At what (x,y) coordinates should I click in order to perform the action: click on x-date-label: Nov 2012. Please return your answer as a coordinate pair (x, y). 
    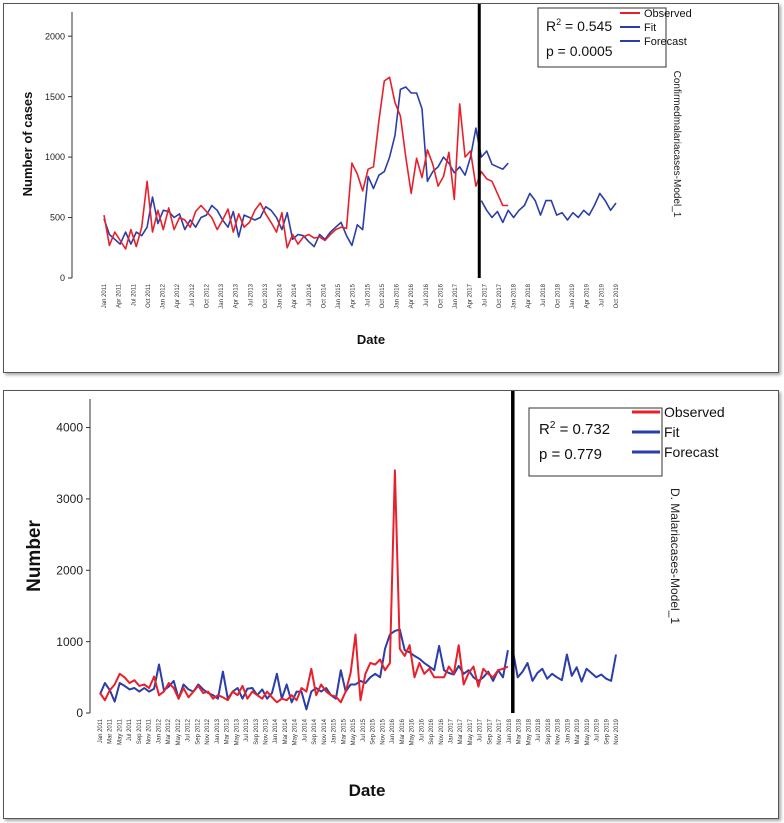
    Looking at the image, I should click on (208, 731).